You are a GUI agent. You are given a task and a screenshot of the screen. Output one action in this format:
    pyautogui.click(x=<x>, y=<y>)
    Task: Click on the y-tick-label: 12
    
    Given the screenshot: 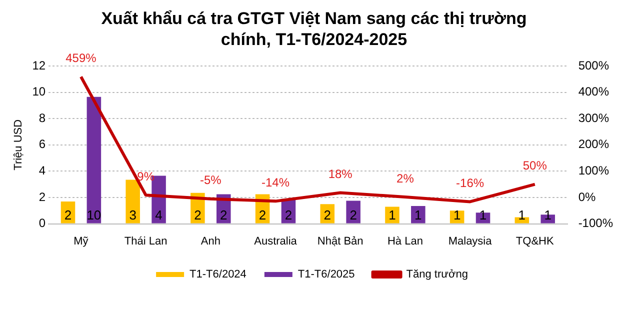 What is the action you would take?
    pyautogui.click(x=39, y=65)
    